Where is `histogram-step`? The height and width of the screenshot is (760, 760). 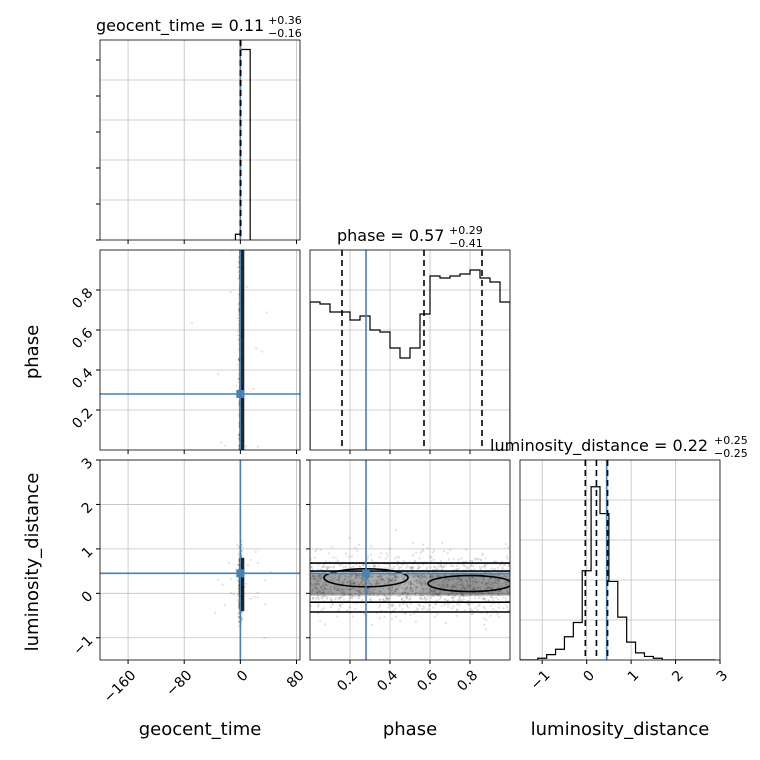
histogram-step is located at coordinates (410, 359).